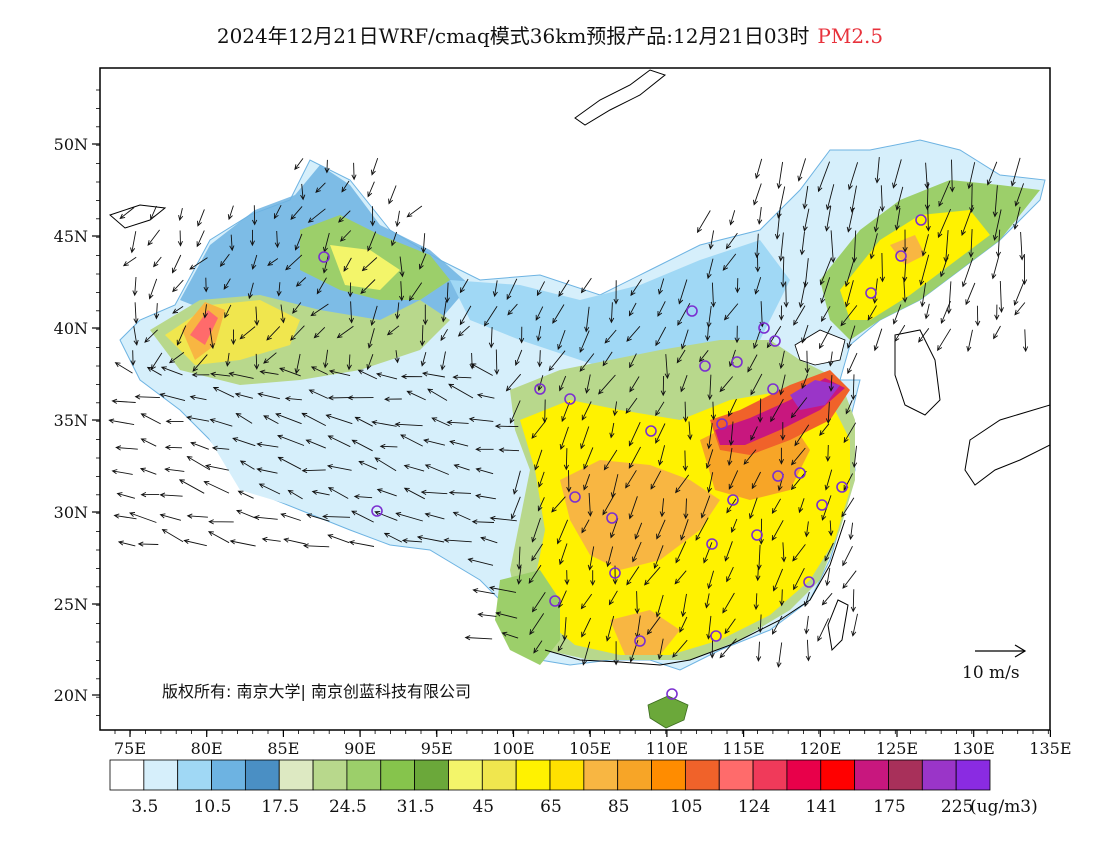 Image resolution: width=1100 pixels, height=850 pixels. What do you see at coordinates (204, 327) in the screenshot?
I see `field-hotspot-kashgar-core` at bounding box center [204, 327].